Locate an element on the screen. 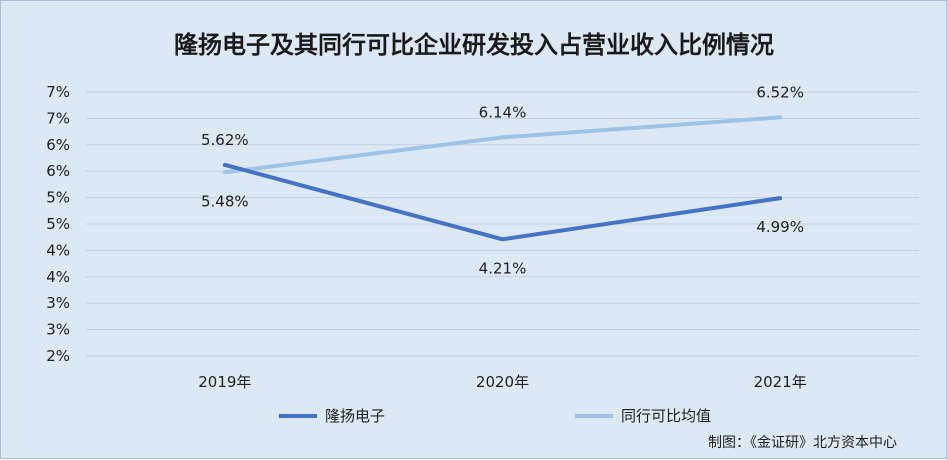  y-tick-label: 2% is located at coordinates (58, 356).